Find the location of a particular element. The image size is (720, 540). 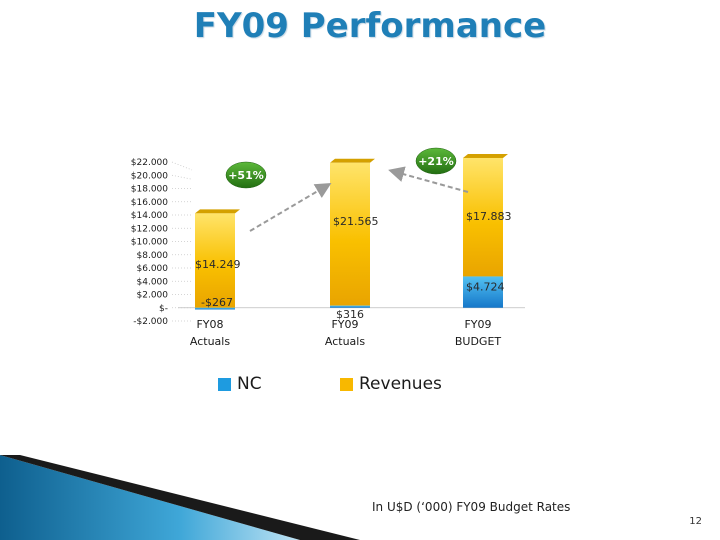

growth-badge-label: +51% is located at coordinates (246, 175).